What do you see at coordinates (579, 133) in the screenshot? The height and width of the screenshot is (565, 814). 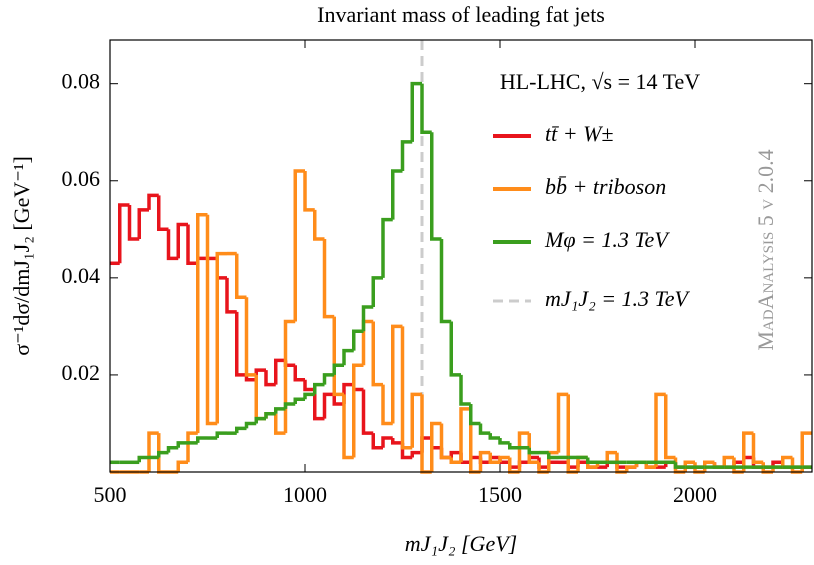 I see `legend-label: tt̄ + W±` at bounding box center [579, 133].